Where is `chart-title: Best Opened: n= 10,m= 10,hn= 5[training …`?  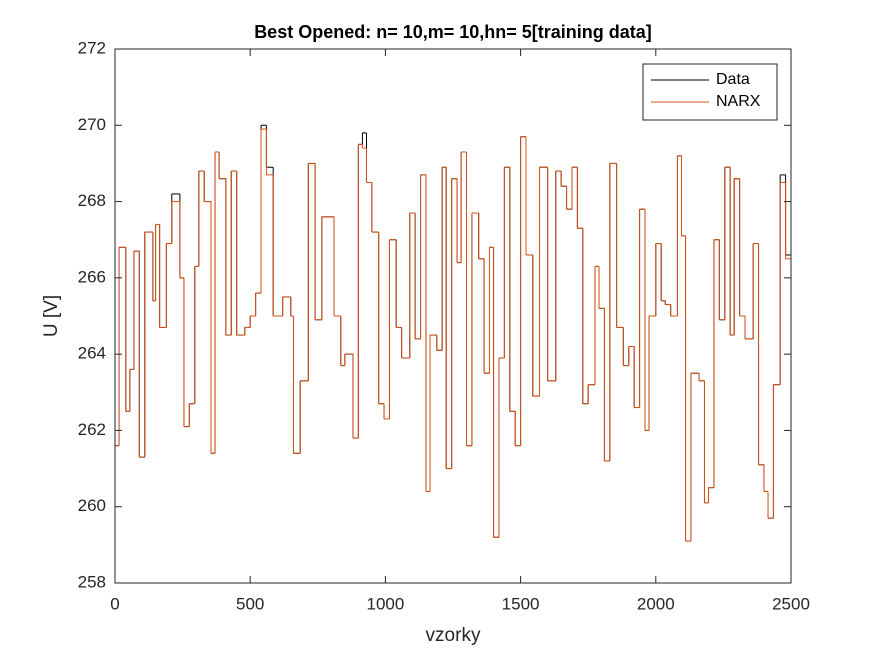 chart-title: Best Opened: n= 10,m= 10,hn= 5[training … is located at coordinates (453, 32).